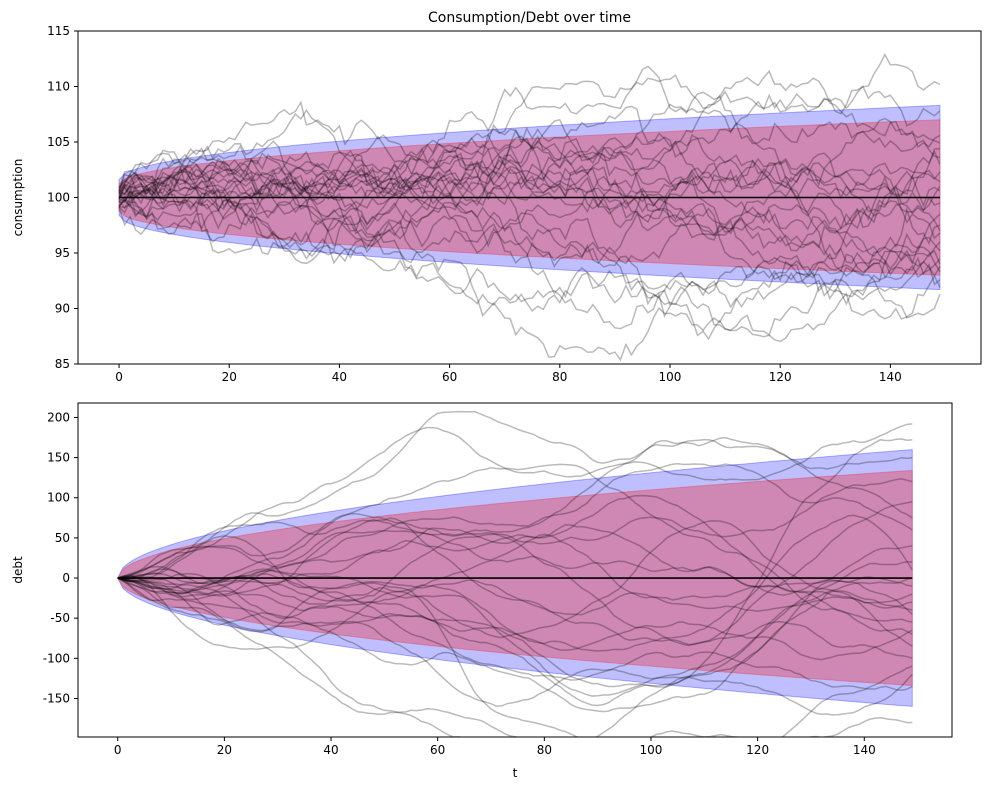 The image size is (989, 790). I want to click on x-axis-label: t, so click(515, 773).